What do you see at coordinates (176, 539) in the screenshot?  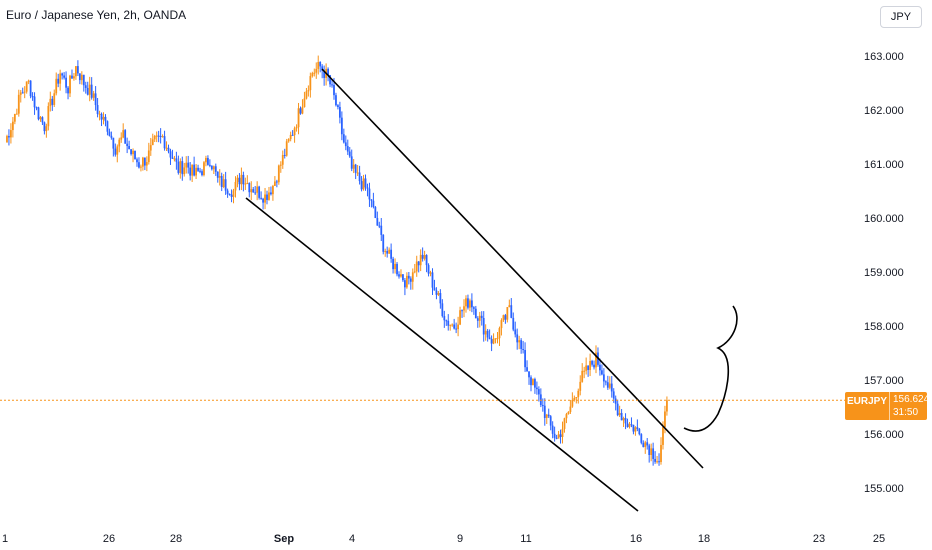 I see `x-tick-label: 28` at bounding box center [176, 539].